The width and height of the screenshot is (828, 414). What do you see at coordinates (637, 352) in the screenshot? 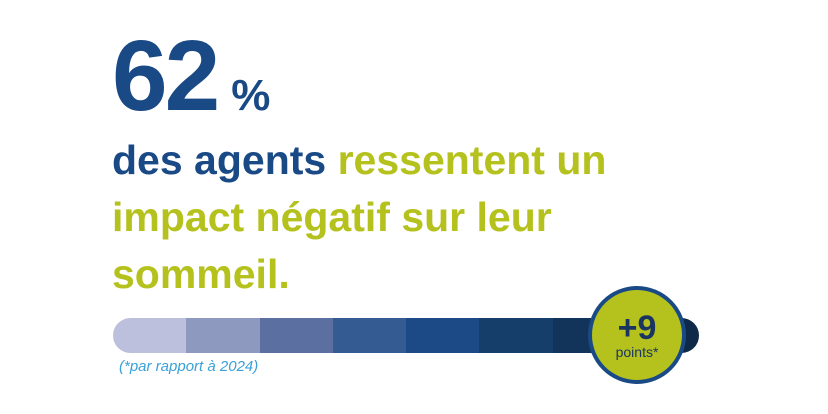
I see `badge-unit: points*` at bounding box center [637, 352].